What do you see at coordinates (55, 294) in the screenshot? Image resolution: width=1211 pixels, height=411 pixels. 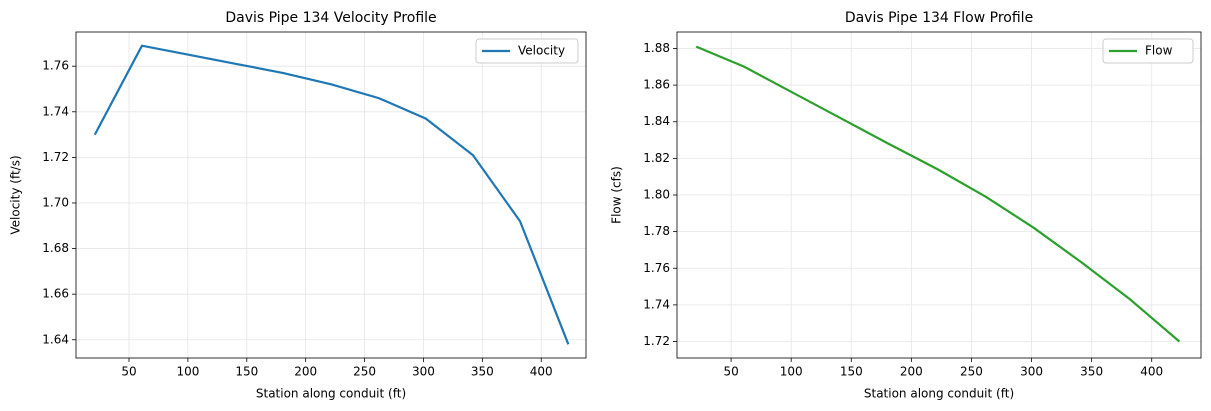 I see `y-tick-label: 1.66` at bounding box center [55, 294].